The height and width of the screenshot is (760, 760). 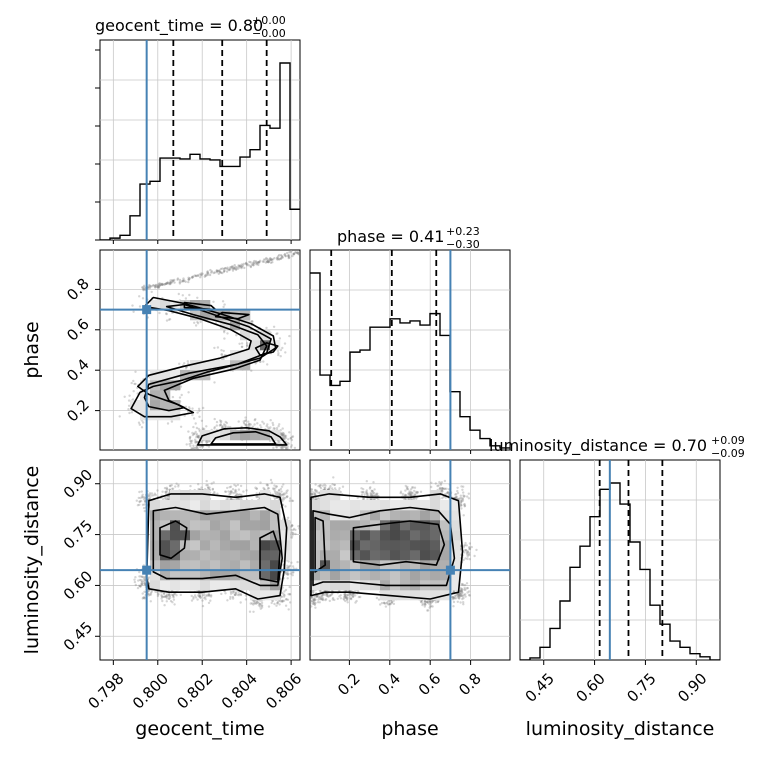 I want to click on x-tick-label: 0.802, so click(x=194, y=691).